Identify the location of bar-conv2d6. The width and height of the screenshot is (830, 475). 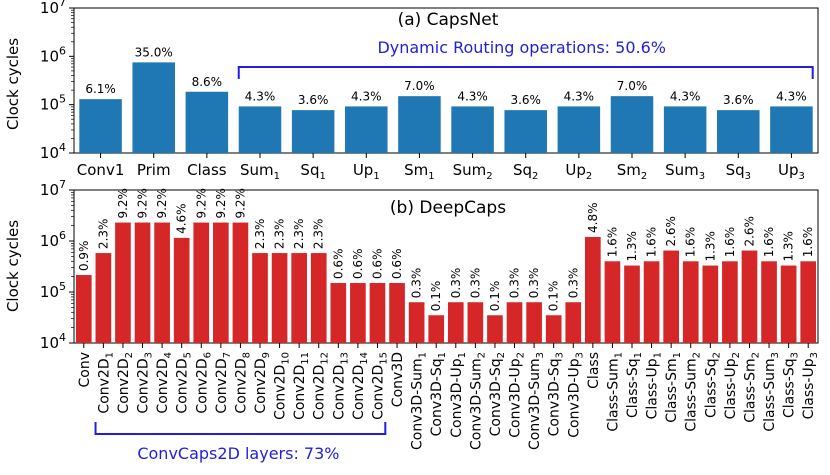
(201, 282).